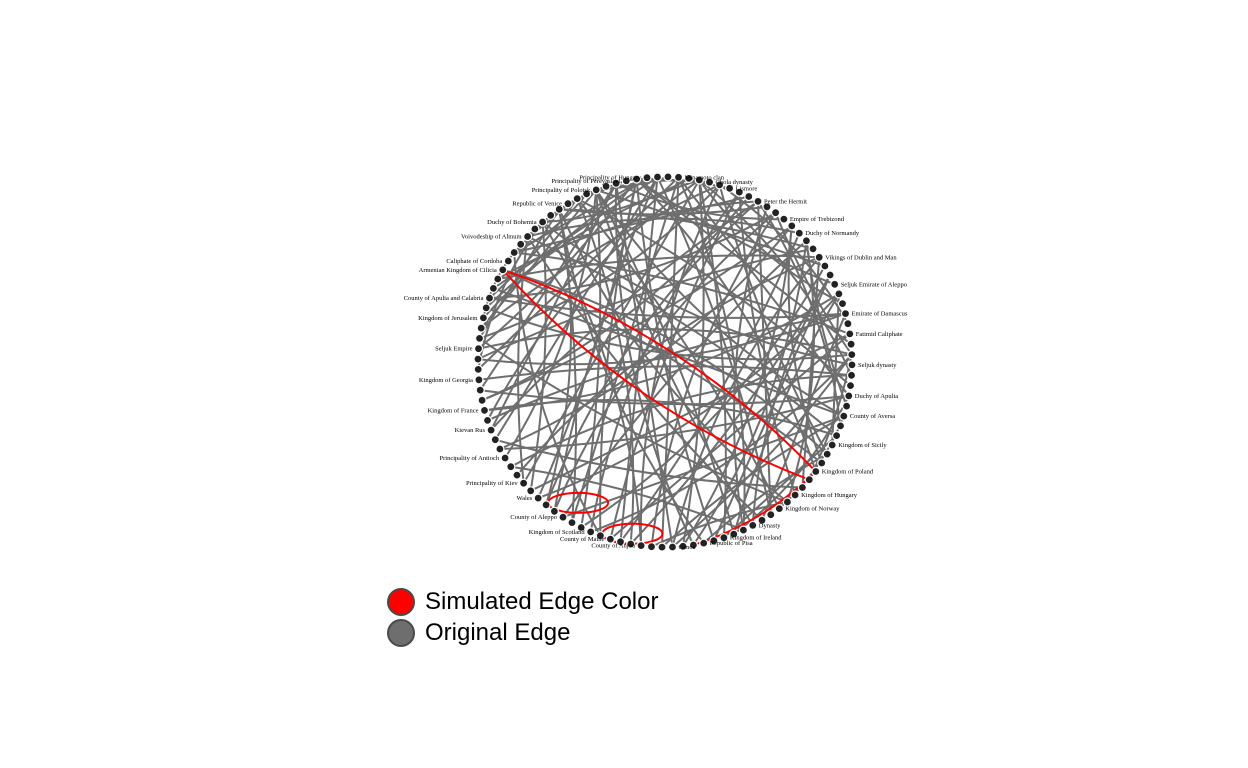 Image resolution: width=1248 pixels, height=768 pixels. Describe the element at coordinates (785, 201) in the screenshot. I see `node-label: Peter the Hermit` at that location.